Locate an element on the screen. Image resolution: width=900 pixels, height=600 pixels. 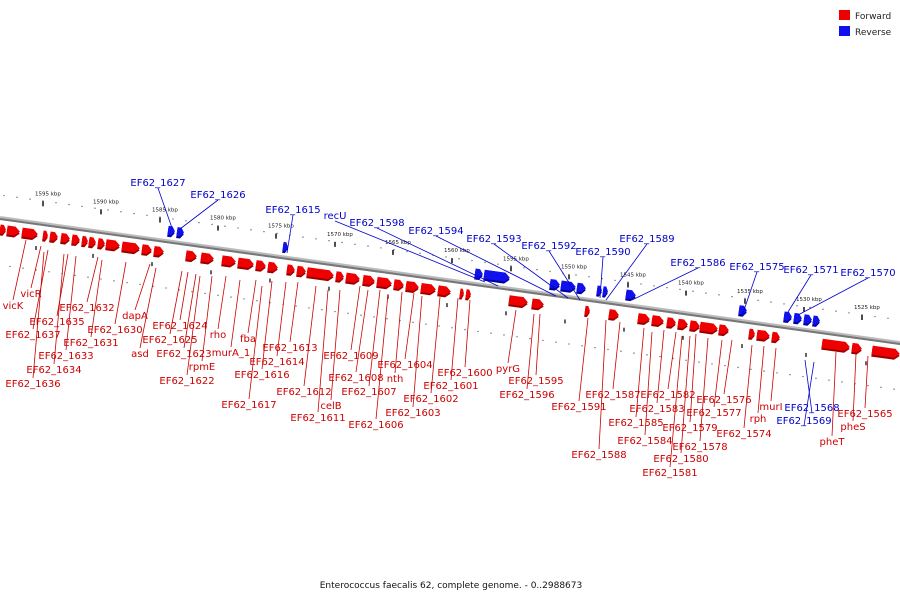
gene-label: EF62_1568 is located at coordinates (811, 408).